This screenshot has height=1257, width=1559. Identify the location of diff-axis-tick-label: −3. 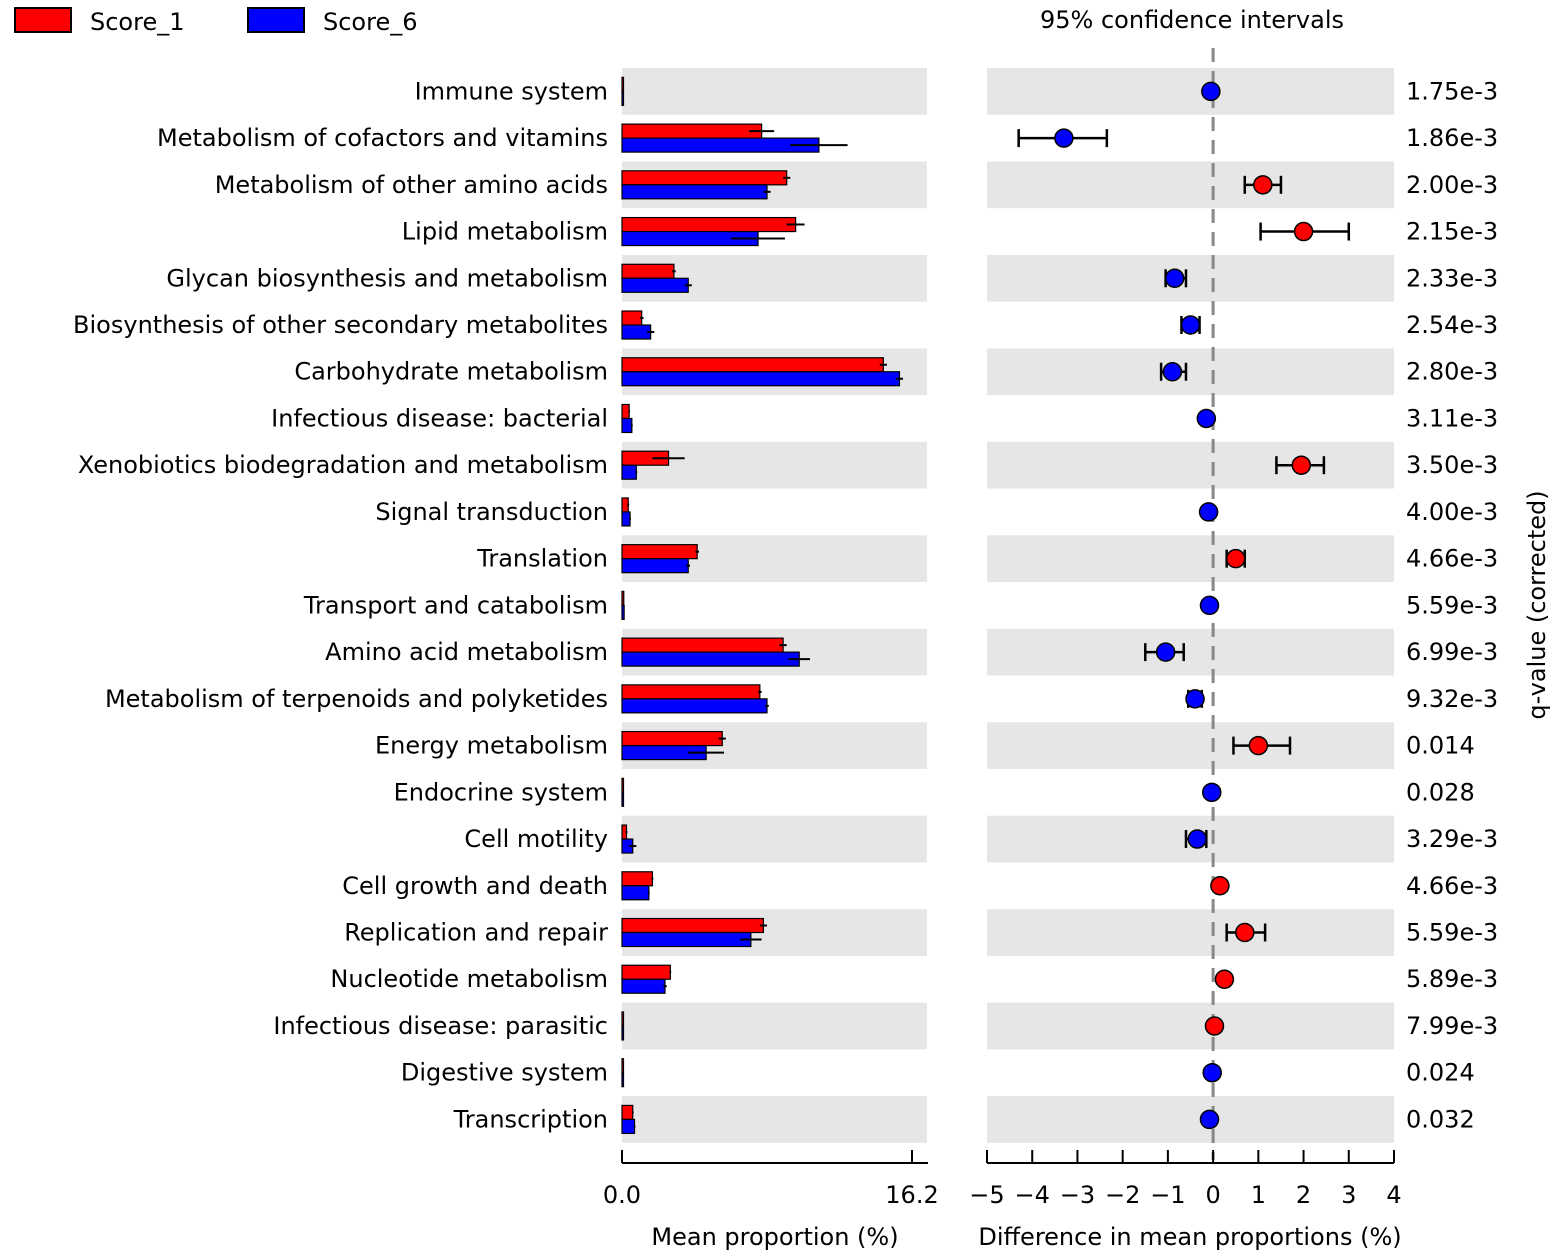
(1077, 1195).